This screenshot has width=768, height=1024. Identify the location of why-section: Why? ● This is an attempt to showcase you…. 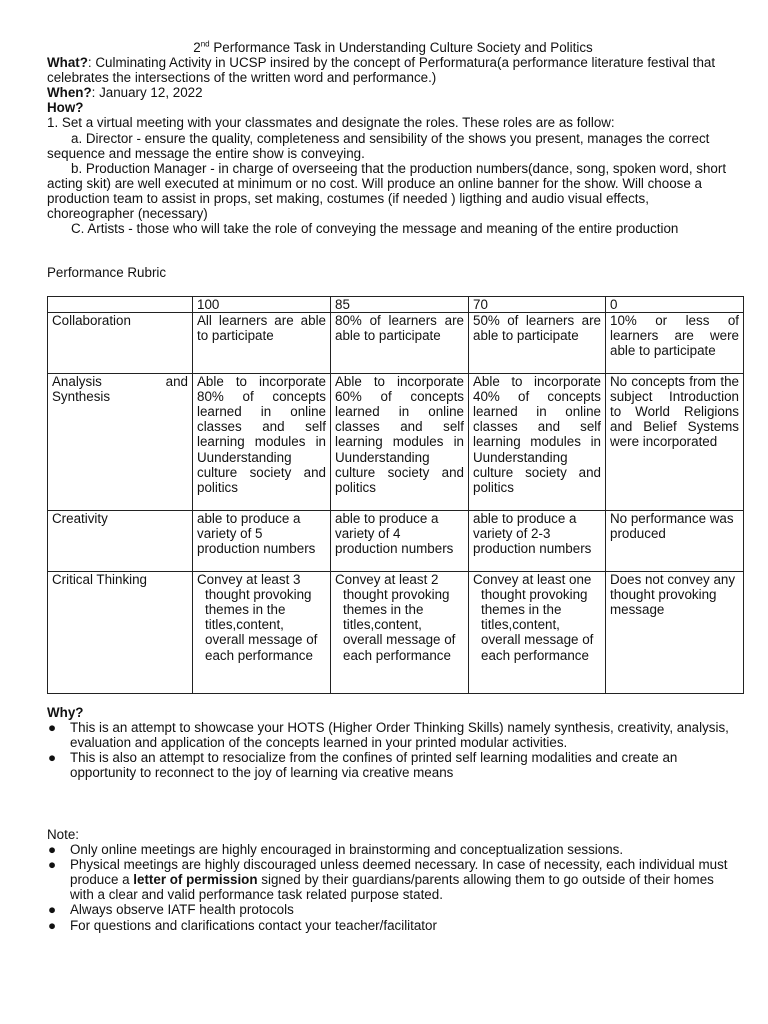
(393, 742).